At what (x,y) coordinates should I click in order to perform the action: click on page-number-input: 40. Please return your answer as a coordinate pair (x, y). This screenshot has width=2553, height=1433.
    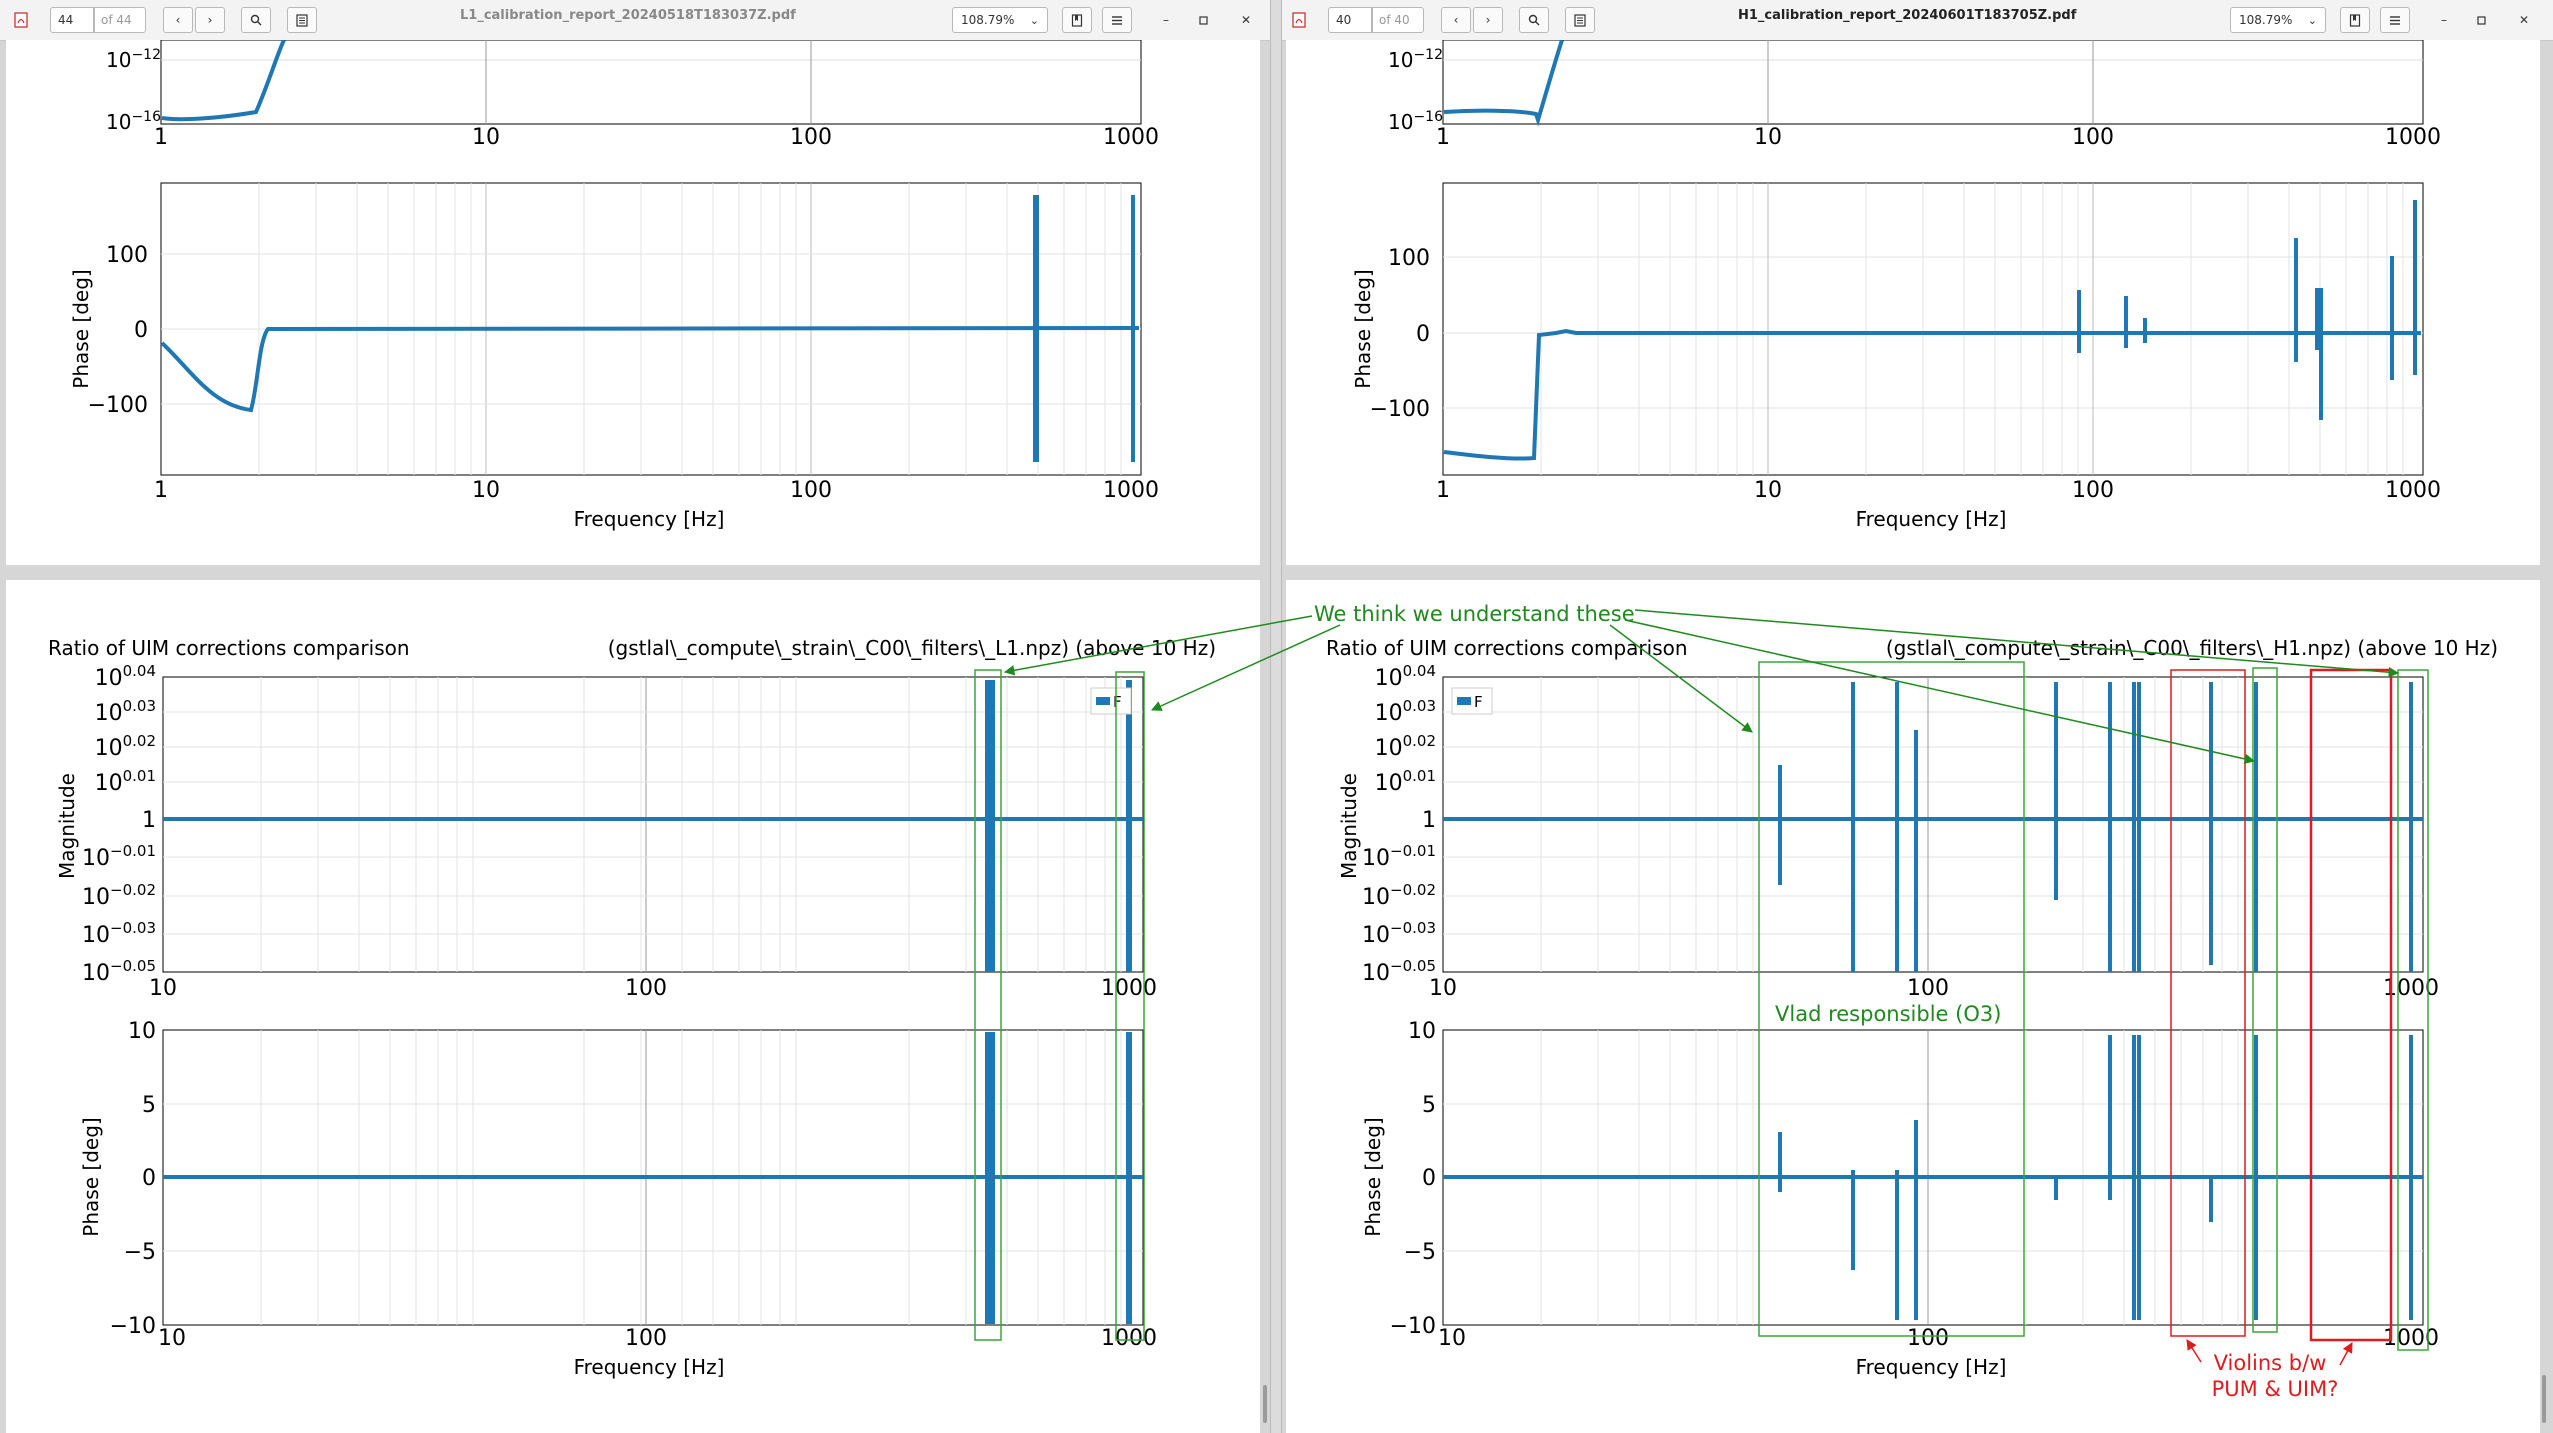
    Looking at the image, I should click on (1350, 20).